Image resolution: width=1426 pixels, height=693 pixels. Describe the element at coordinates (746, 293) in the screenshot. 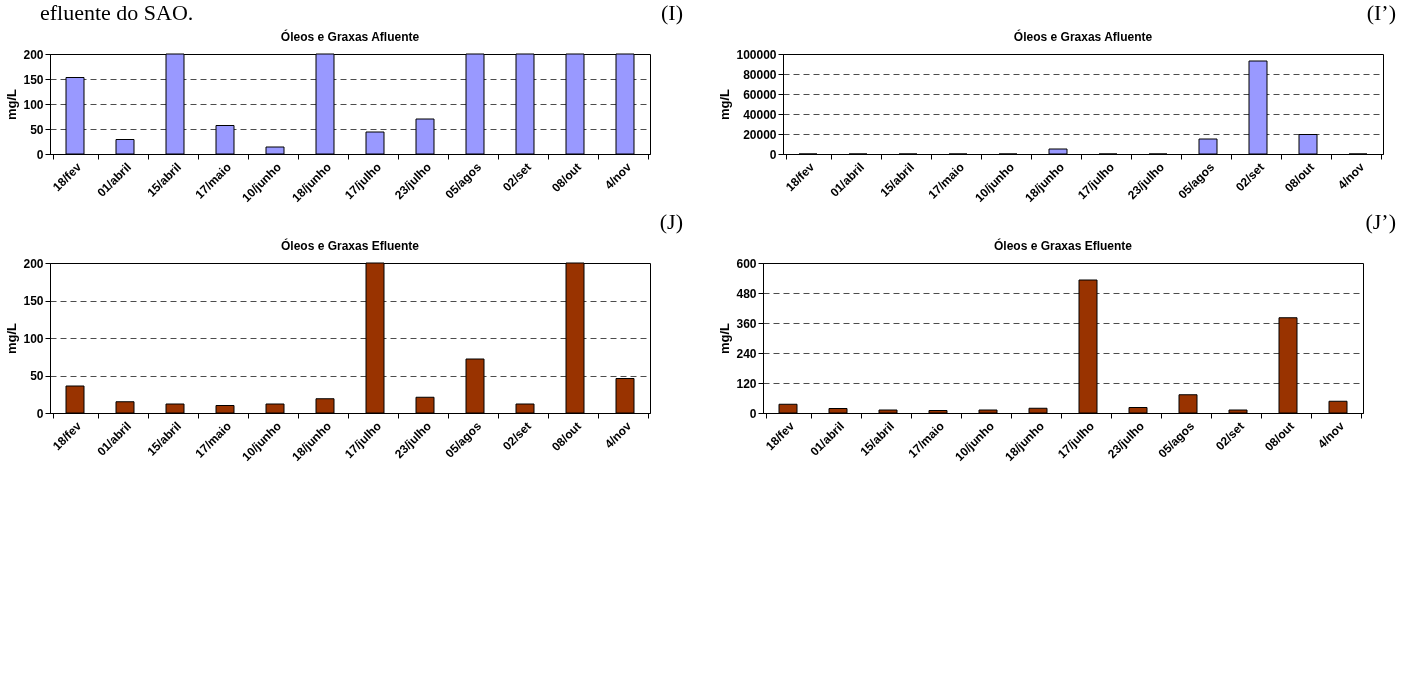

I see `y-tick-label: 480` at that location.